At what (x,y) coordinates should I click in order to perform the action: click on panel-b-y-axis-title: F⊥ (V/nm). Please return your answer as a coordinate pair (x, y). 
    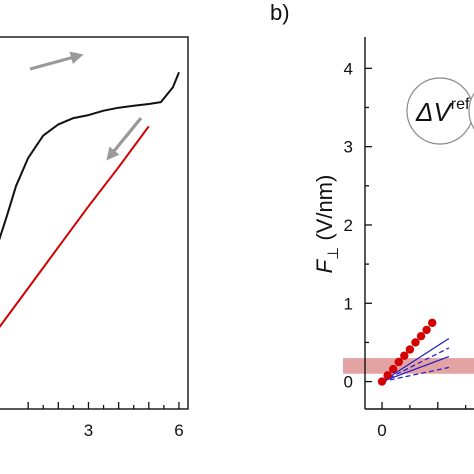
    Looking at the image, I should click on (327, 224).